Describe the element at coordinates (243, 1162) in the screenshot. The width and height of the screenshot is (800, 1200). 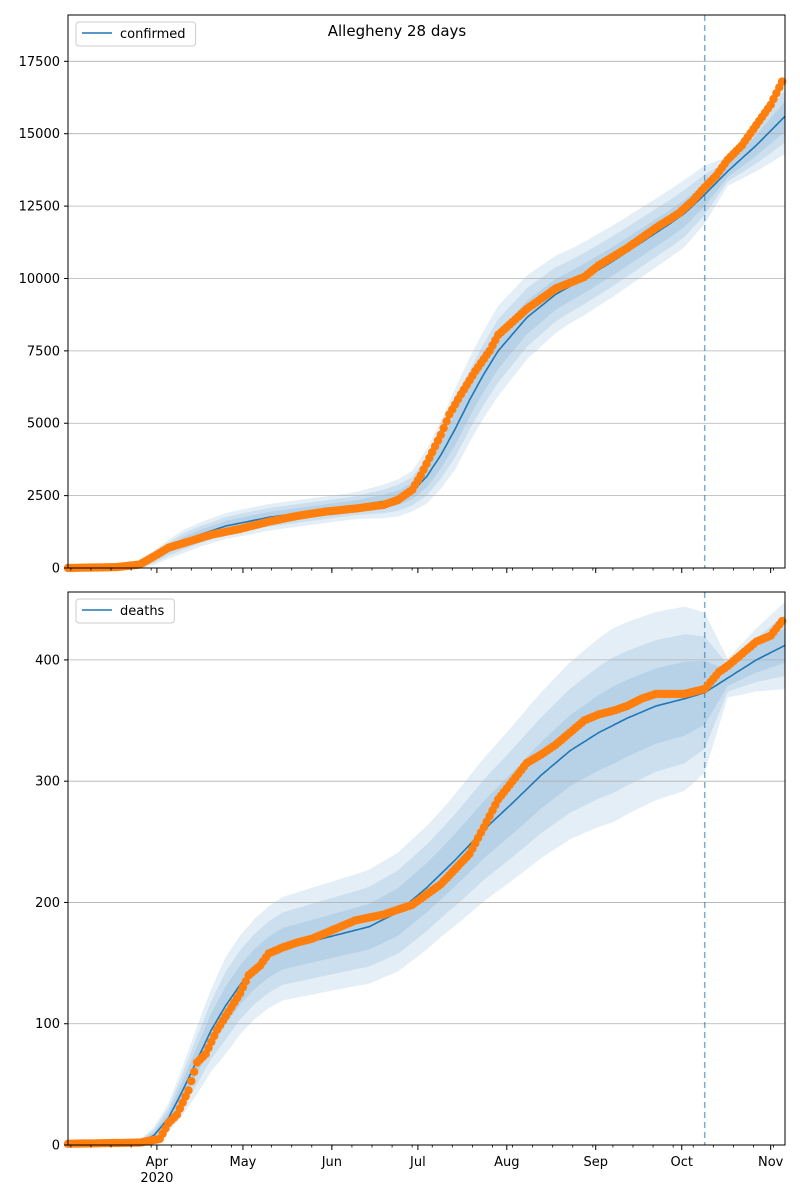
I see `x-month-label: May` at that location.